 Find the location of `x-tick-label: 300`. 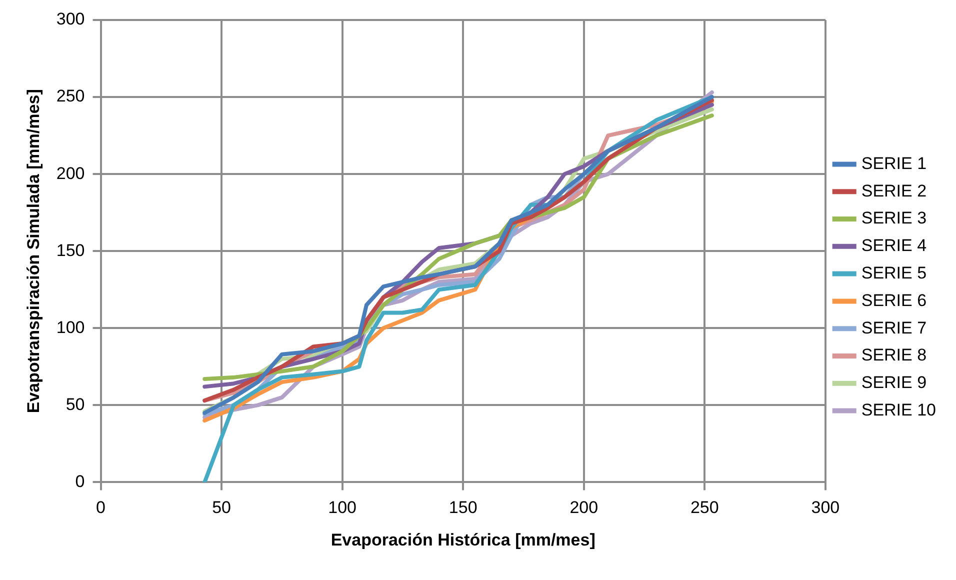

x-tick-label: 300 is located at coordinates (825, 508).